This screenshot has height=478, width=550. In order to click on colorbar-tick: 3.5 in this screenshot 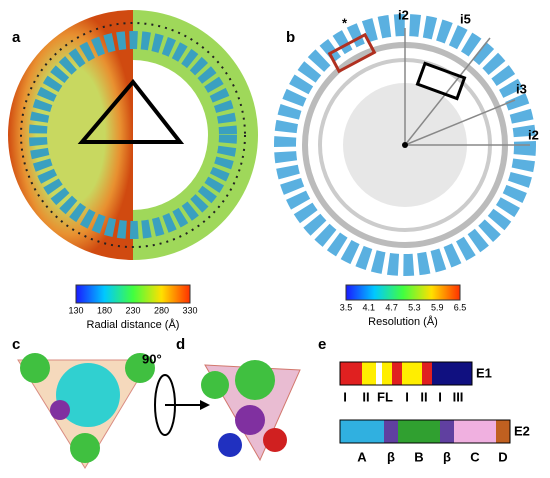, I will do `click(346, 307)`.